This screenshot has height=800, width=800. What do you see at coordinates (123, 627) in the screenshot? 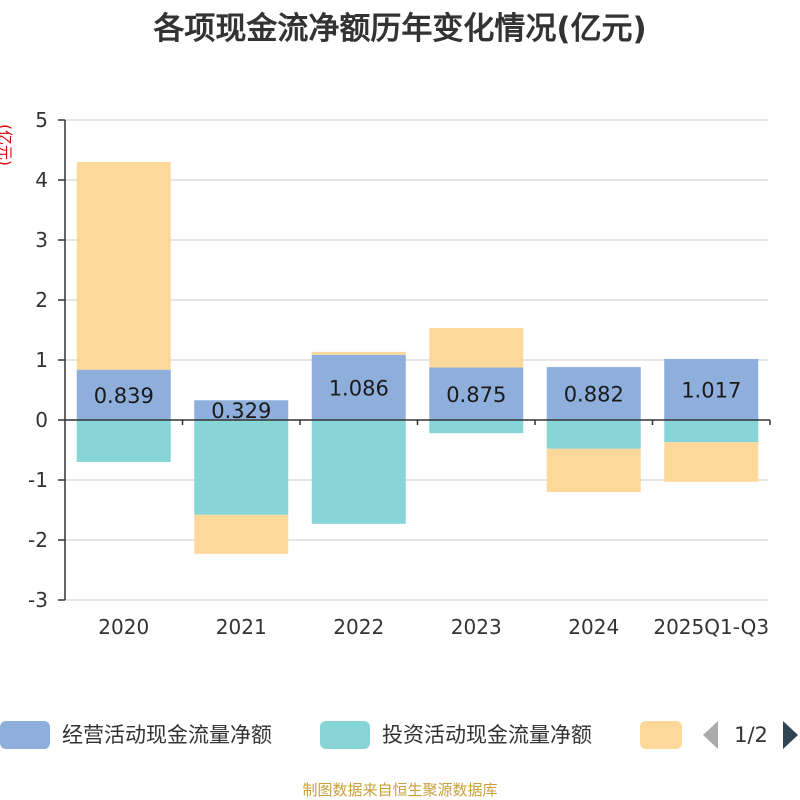
I see `x-category-label: 2020` at bounding box center [123, 627].